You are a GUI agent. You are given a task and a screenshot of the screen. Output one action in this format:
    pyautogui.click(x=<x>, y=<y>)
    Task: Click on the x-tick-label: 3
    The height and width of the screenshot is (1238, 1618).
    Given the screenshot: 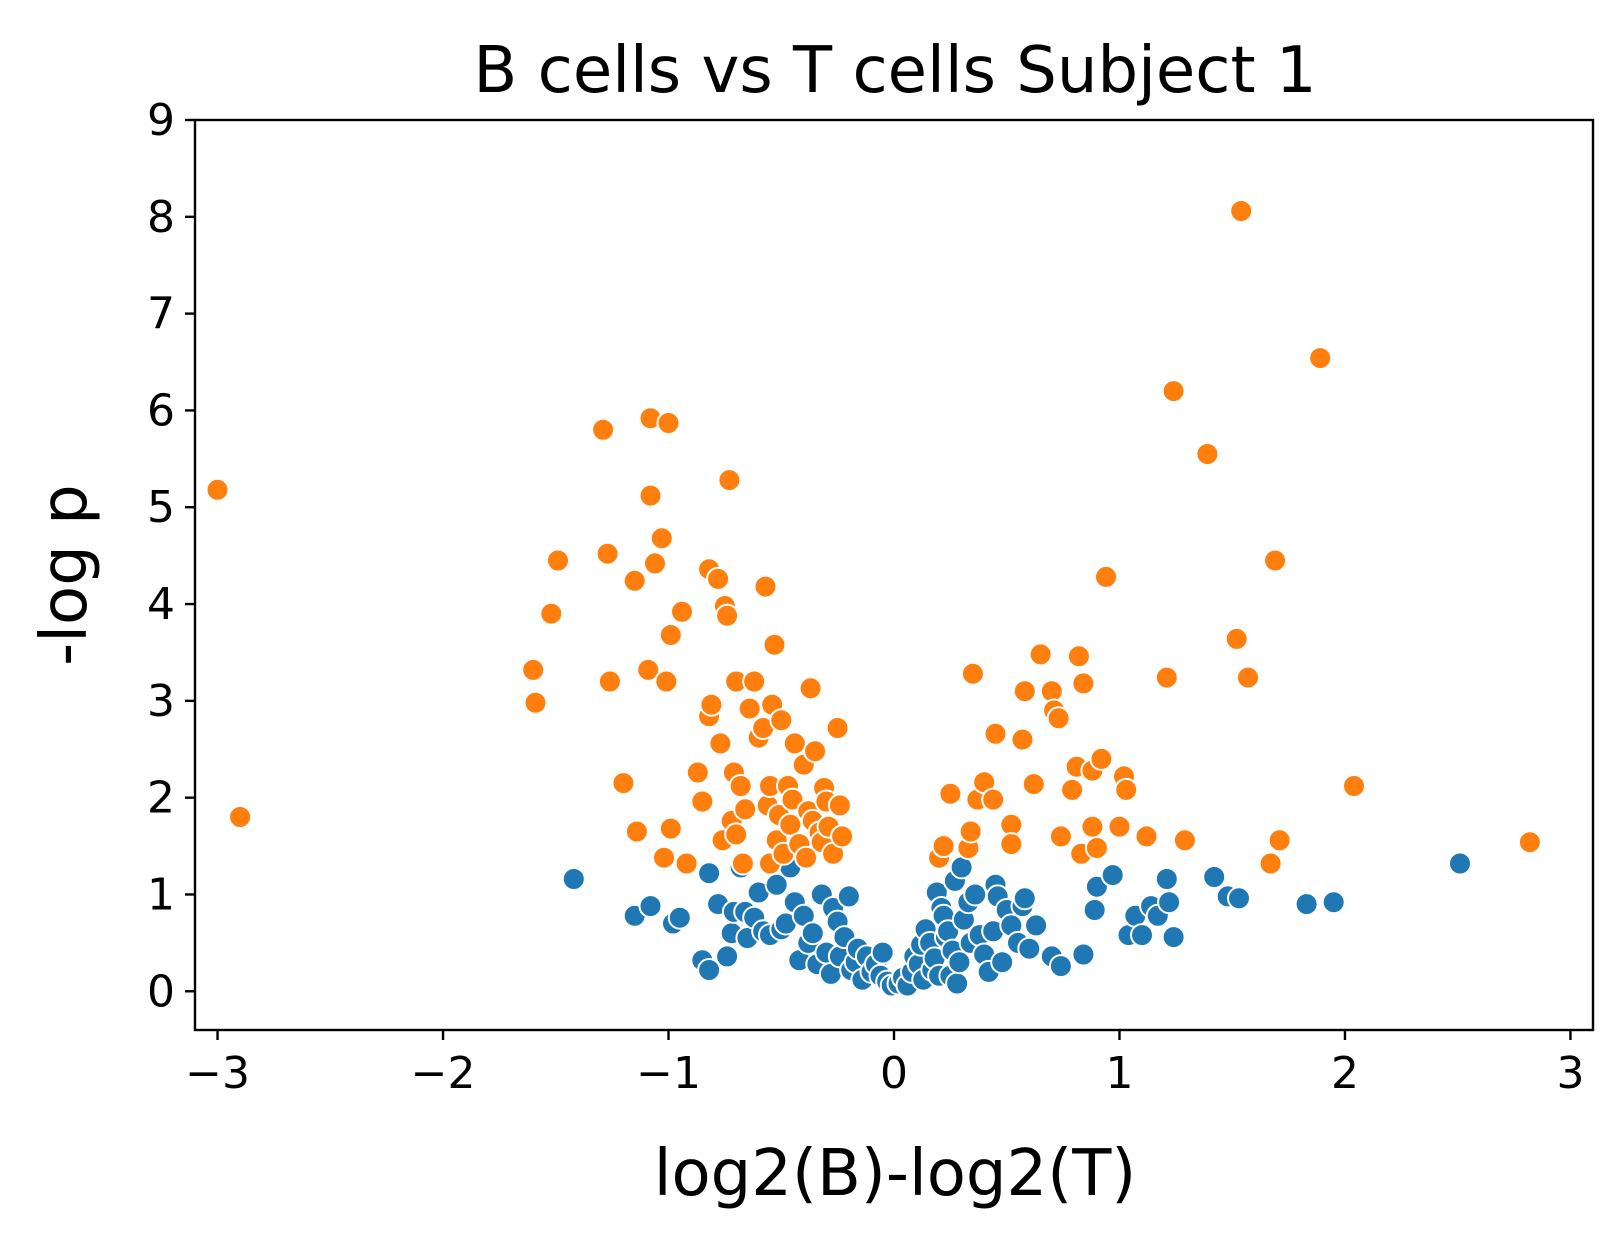 What is the action you would take?
    pyautogui.click(x=1570, y=1073)
    